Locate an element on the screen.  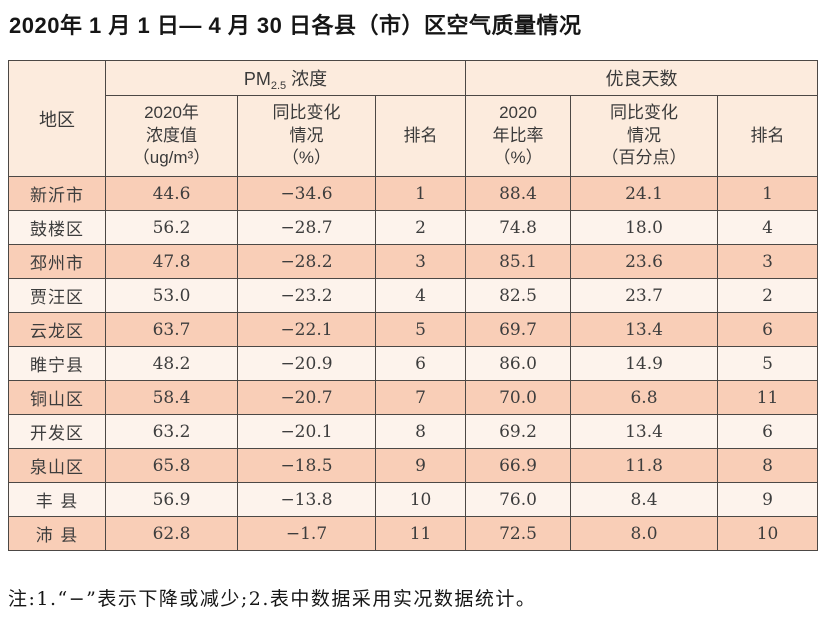
table-row: 铜山区 58.4 −20.7 7 70.0 6.8 11 is located at coordinates (413, 397).